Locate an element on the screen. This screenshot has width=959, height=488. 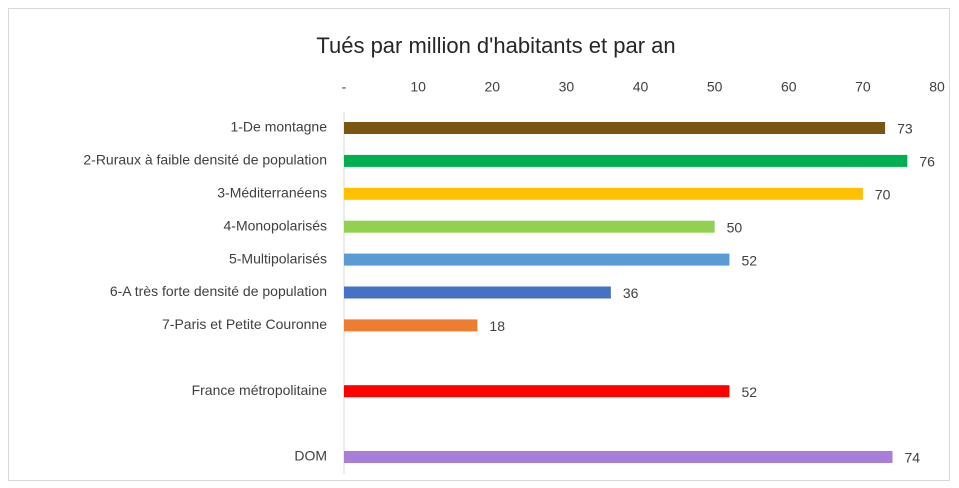
y-tick-label: 4-Monopolarisés is located at coordinates (276, 225).